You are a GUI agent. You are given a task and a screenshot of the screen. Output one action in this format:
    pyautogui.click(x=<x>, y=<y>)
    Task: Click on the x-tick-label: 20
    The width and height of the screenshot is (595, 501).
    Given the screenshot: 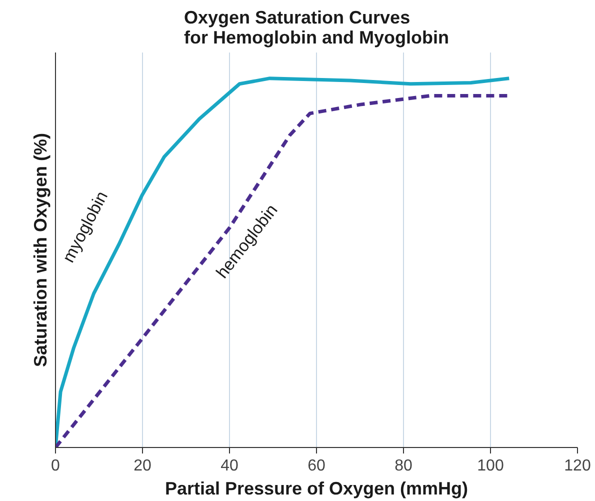 What is the action you would take?
    pyautogui.click(x=143, y=466)
    